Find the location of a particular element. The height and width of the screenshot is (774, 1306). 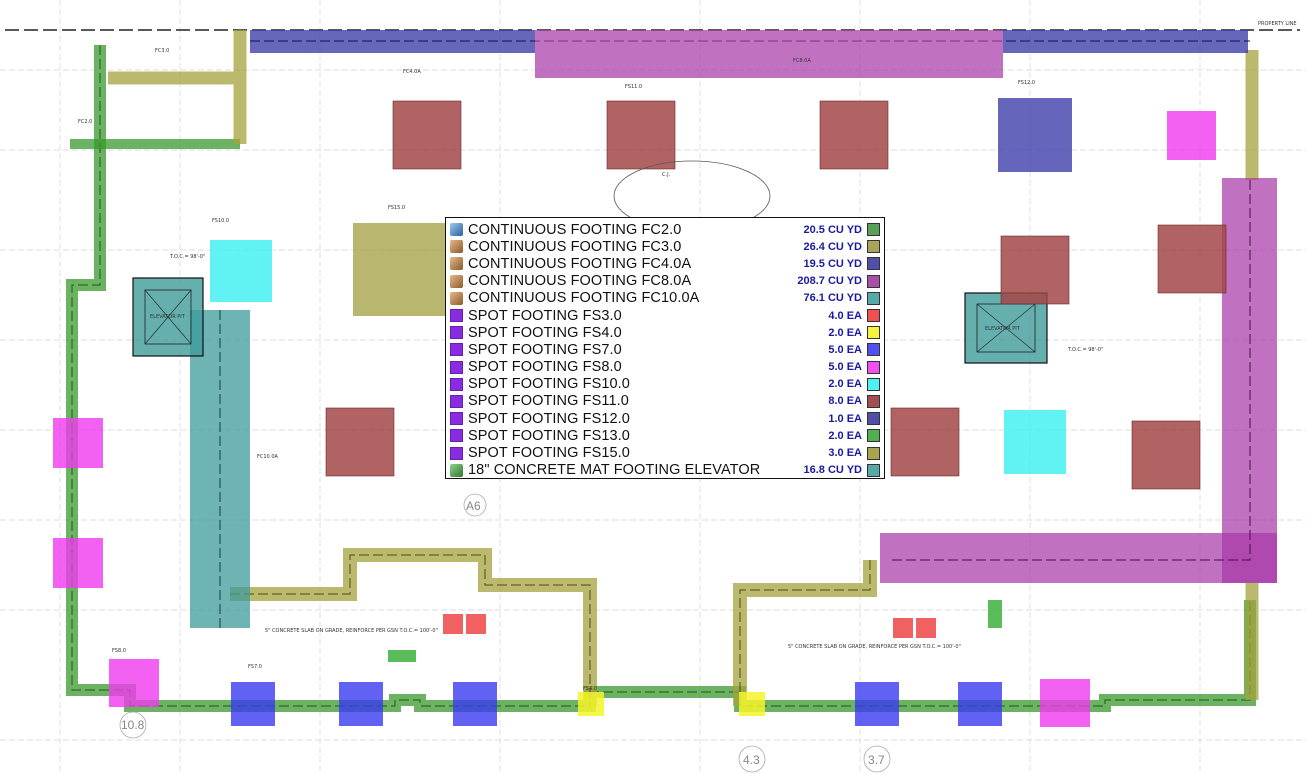

fs7-footings is located at coordinates (616, 704).